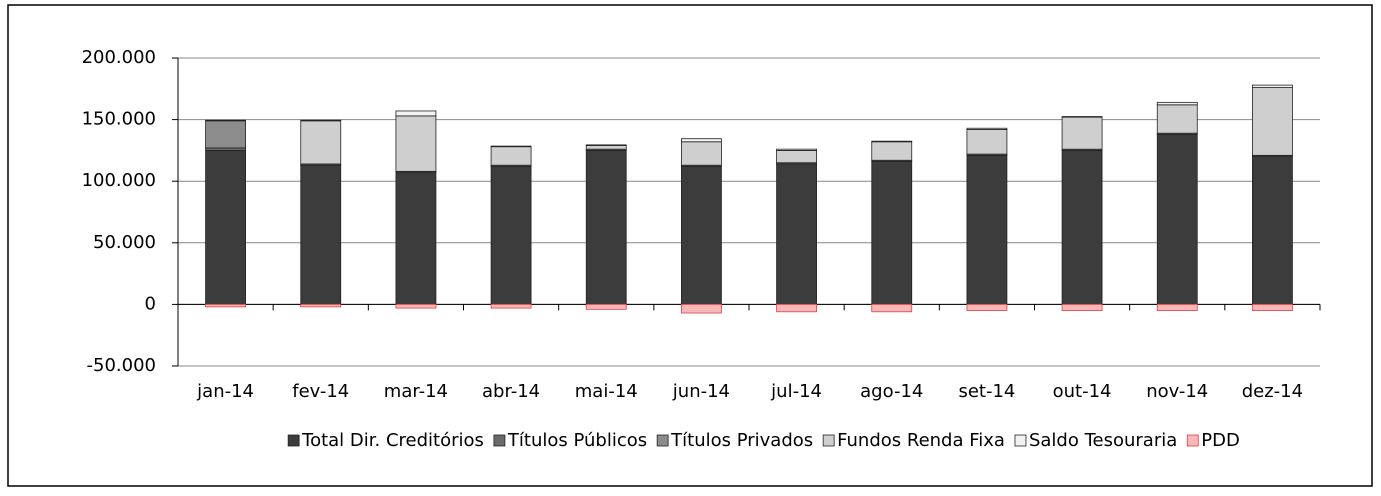 The image size is (1381, 496). Describe the element at coordinates (416, 391) in the screenshot. I see `x-tick-label: mar-14` at that location.